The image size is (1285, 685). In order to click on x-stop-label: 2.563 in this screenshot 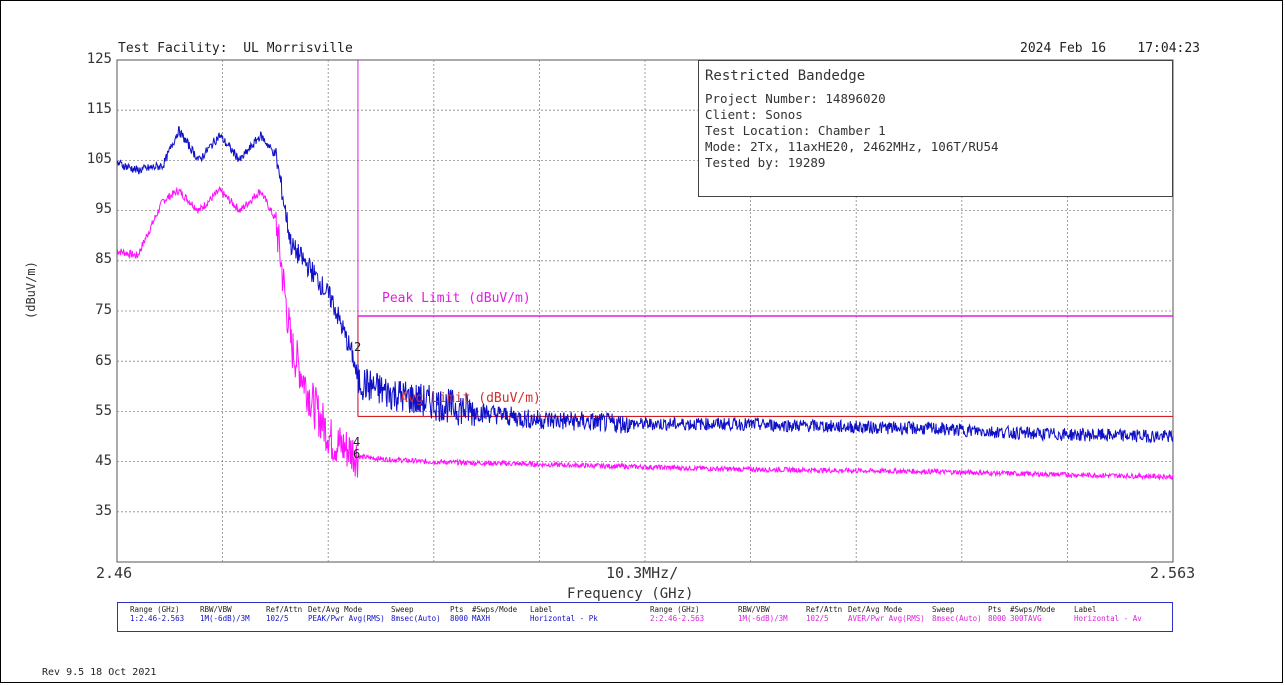, I will do `click(1173, 573)`.